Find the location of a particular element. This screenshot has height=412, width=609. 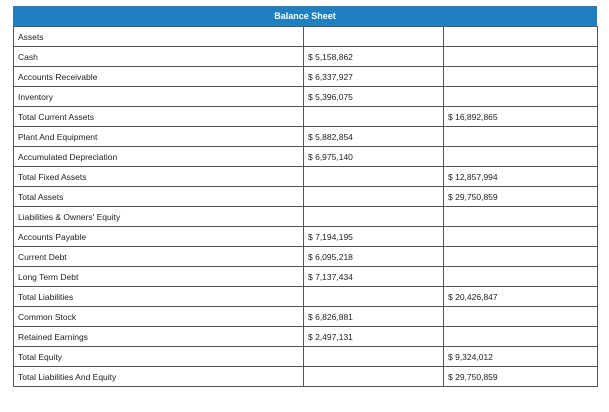

table-row: Total Equity $ 9,324,012 is located at coordinates (305, 356).